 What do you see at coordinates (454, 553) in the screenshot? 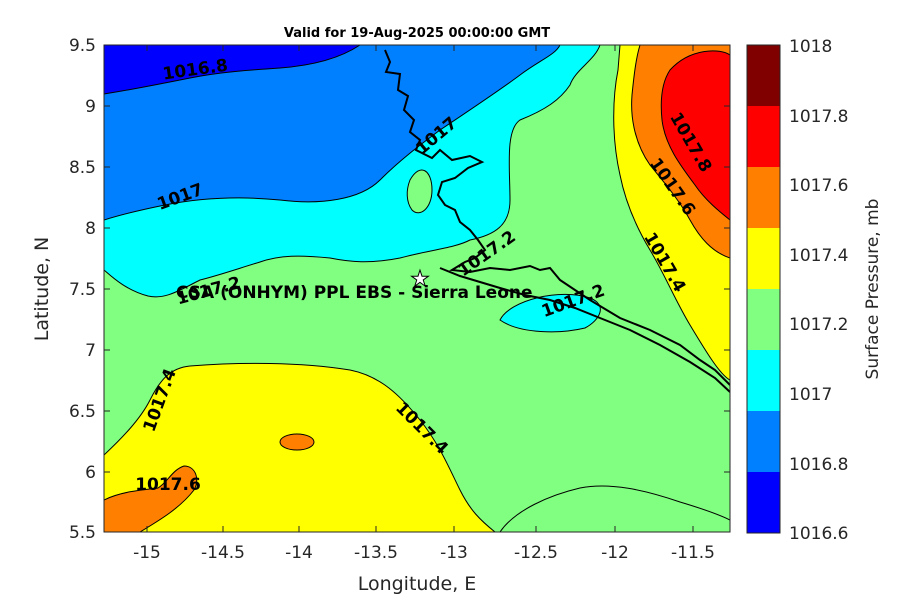
I see `x-tick-label: -13` at bounding box center [454, 553].